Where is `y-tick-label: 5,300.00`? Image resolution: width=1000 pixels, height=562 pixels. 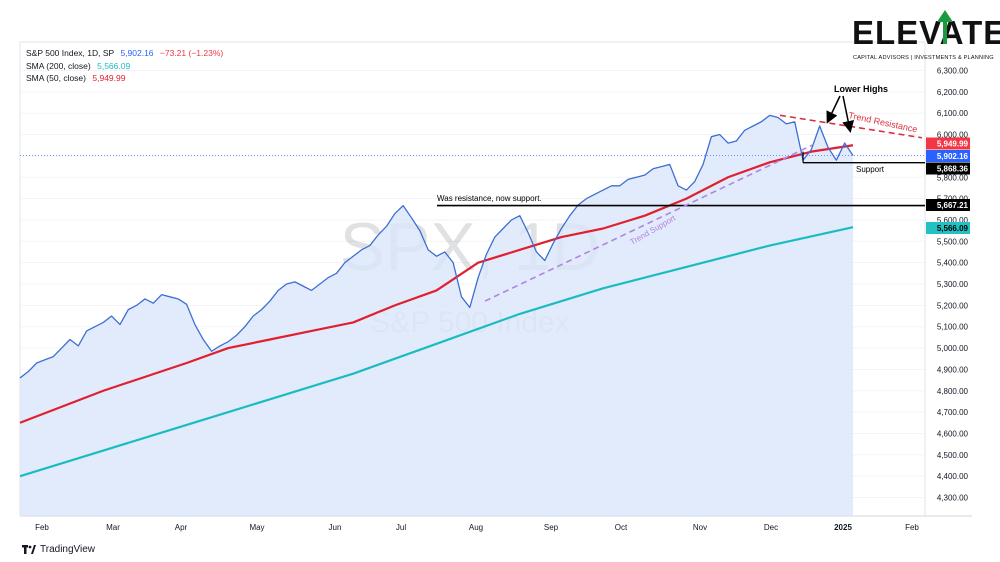
y-tick-label: 5,300.00 is located at coordinates (953, 284).